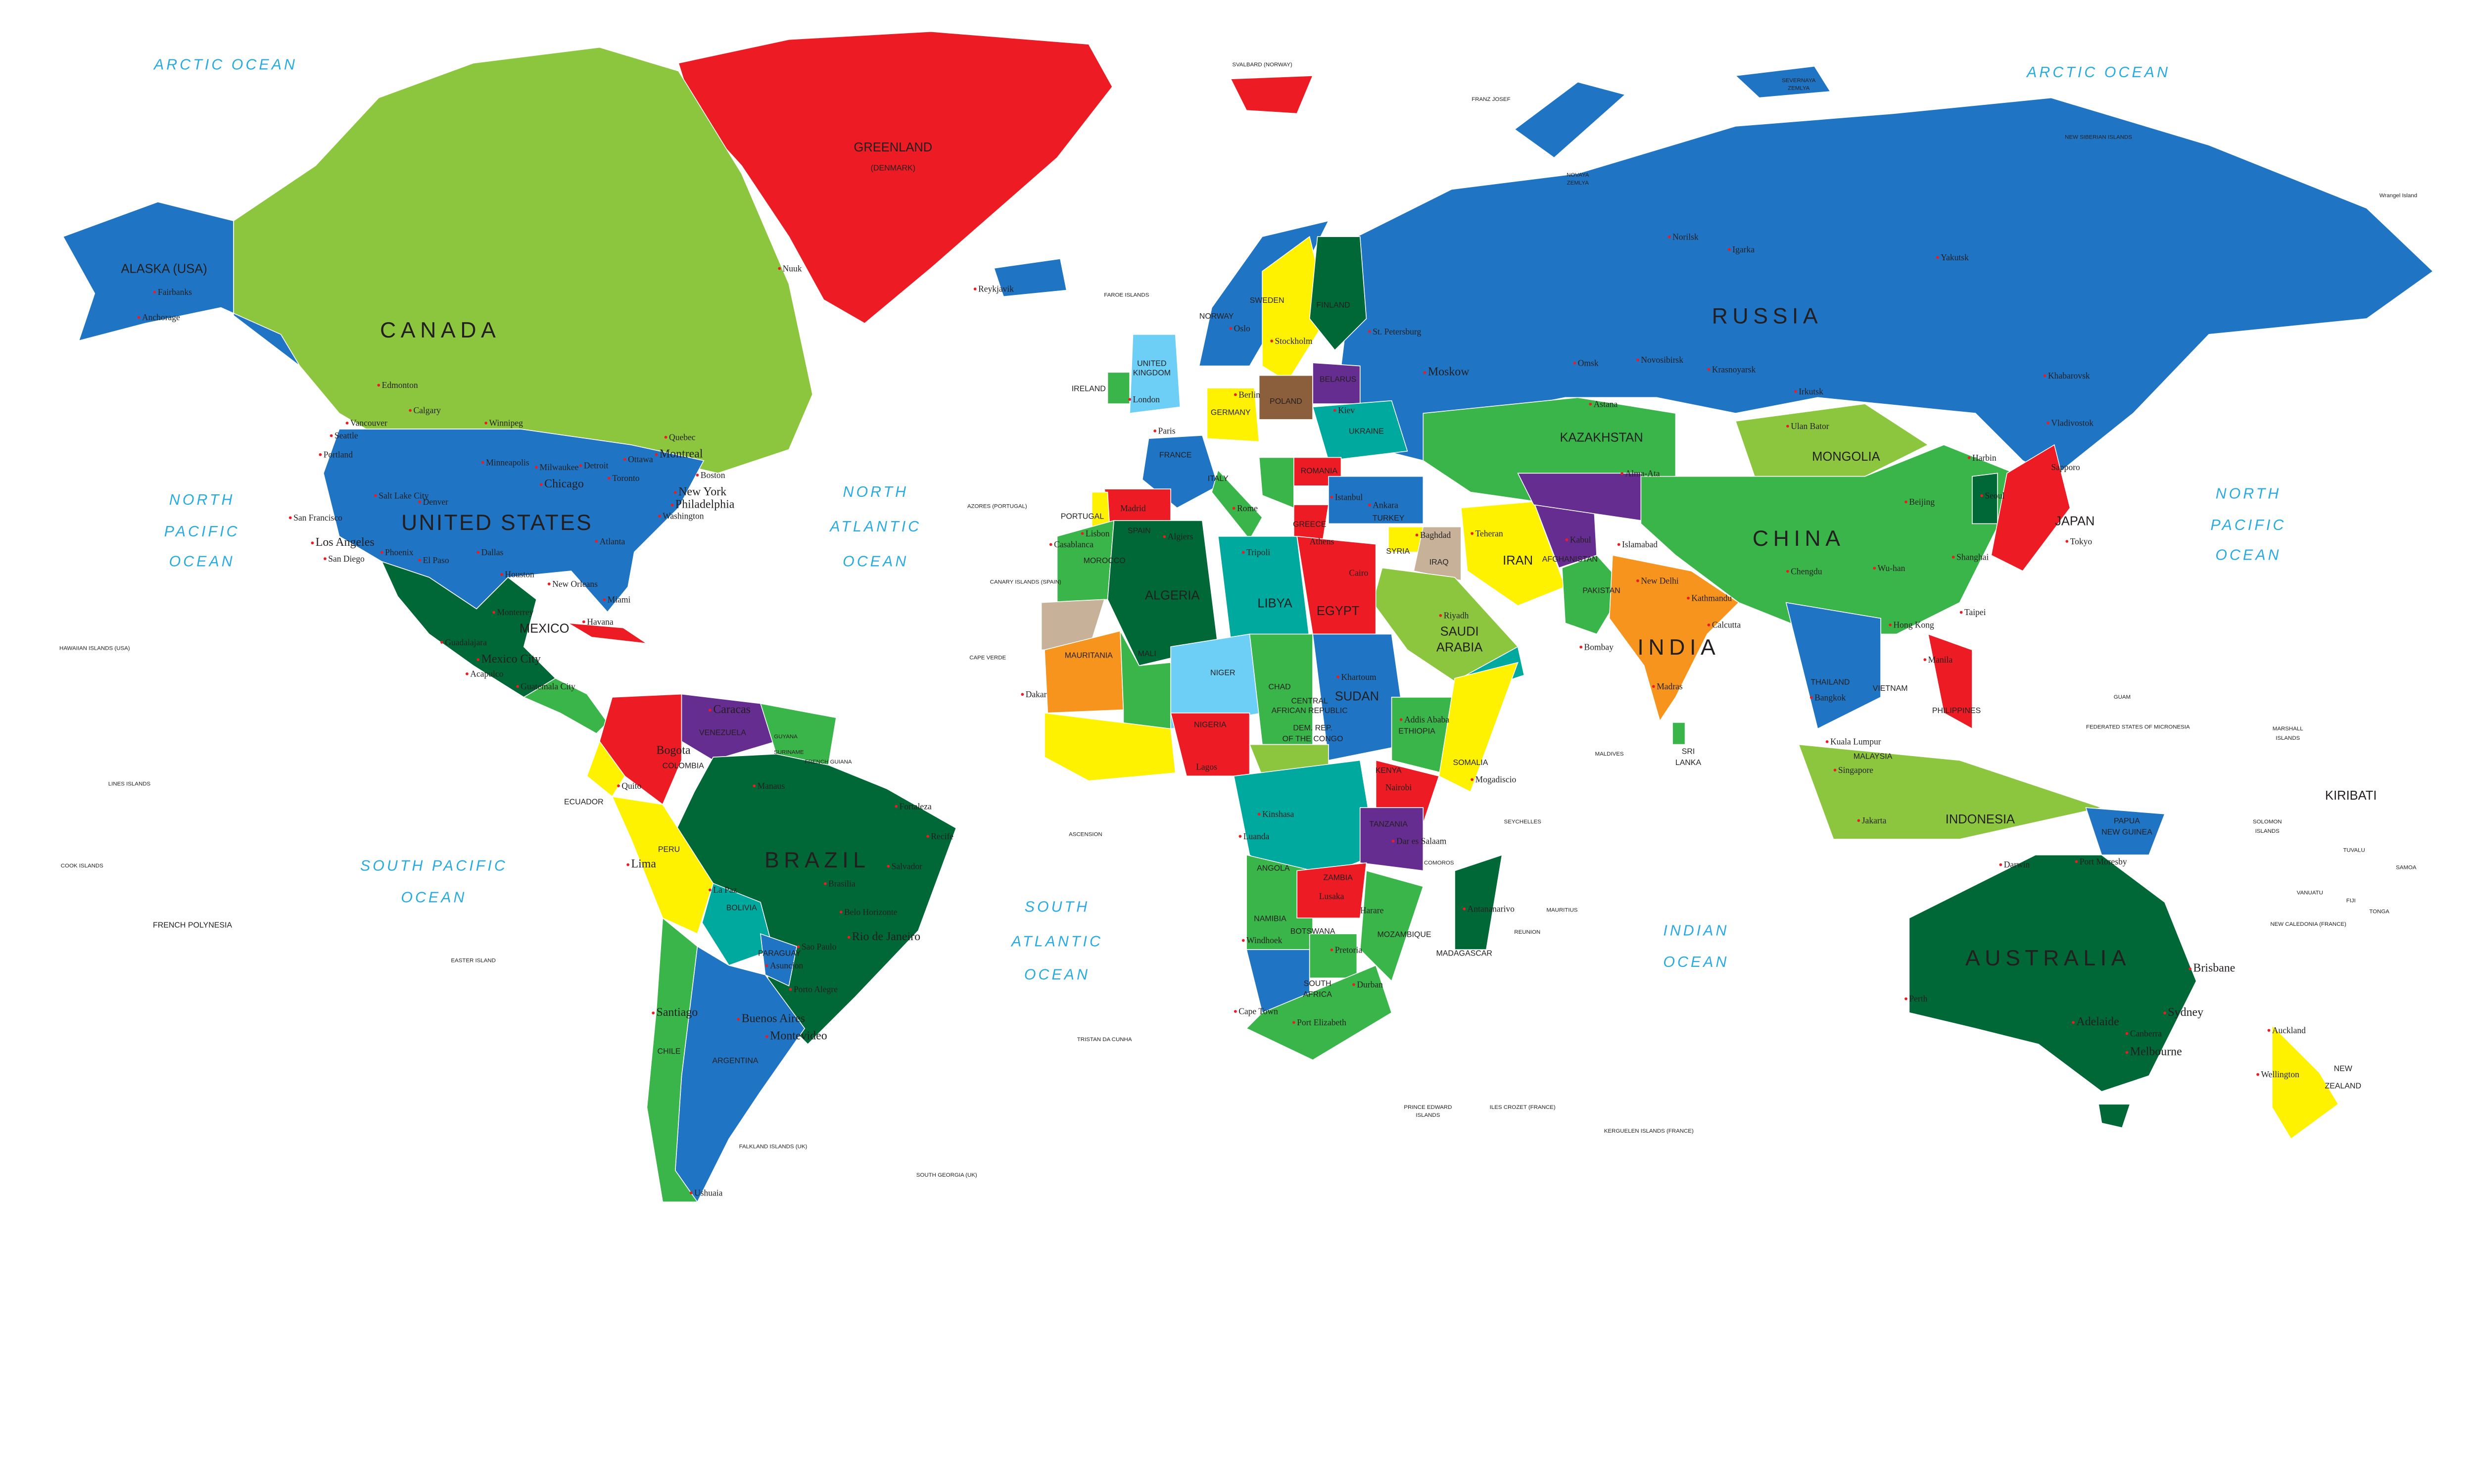 The width and height of the screenshot is (2474, 1484). I want to click on city-label-astana: Astana, so click(1606, 404).